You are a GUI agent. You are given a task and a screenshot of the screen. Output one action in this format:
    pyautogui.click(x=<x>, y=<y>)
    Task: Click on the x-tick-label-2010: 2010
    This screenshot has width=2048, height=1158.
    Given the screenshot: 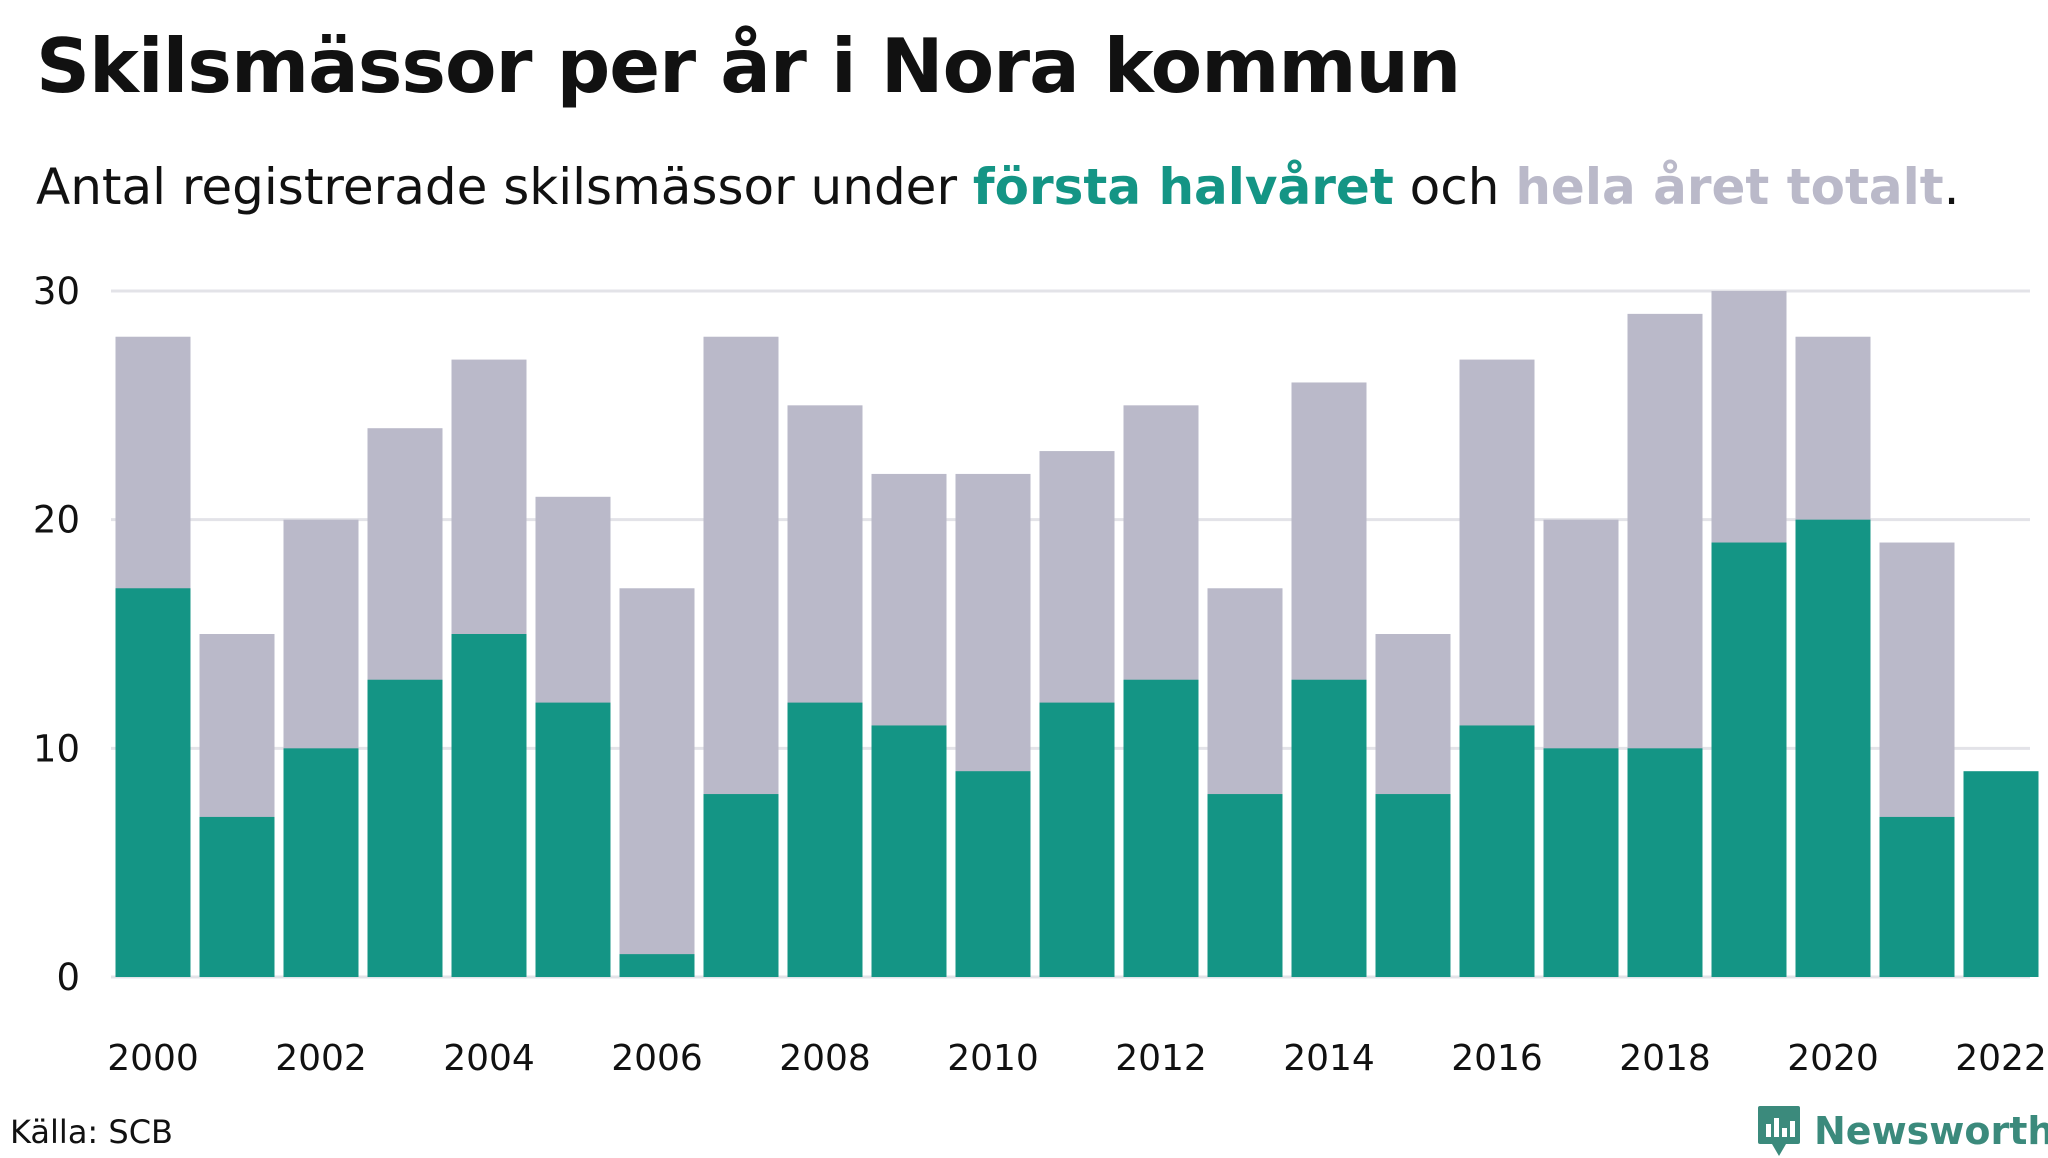 What is the action you would take?
    pyautogui.click(x=993, y=1058)
    